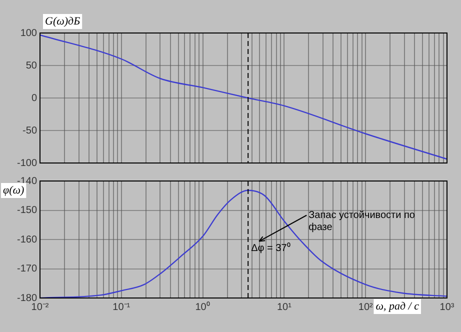 The height and width of the screenshot is (332, 461). I want to click on y-tick-label: 0, so click(34, 98).